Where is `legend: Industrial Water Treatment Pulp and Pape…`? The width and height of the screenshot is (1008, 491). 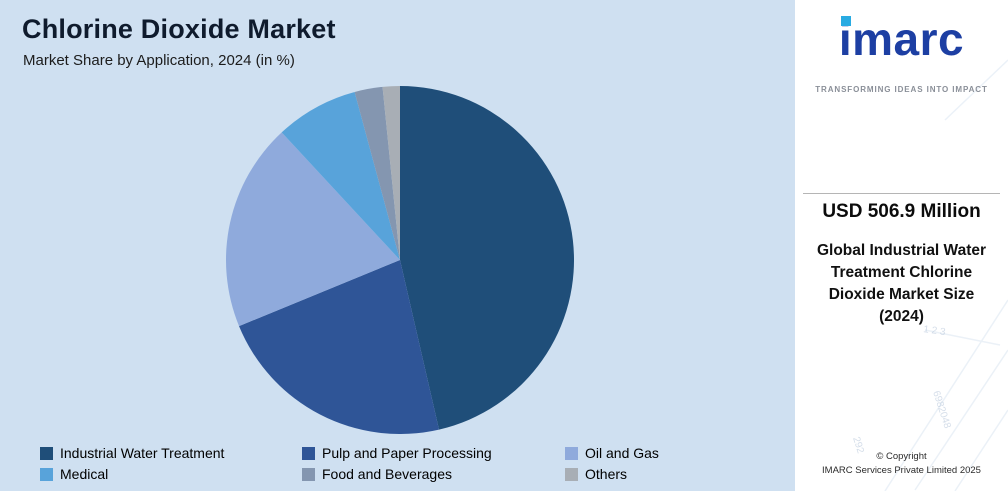
legend: Industrial Water Treatment Pulp and Pape… is located at coordinates (413, 463).